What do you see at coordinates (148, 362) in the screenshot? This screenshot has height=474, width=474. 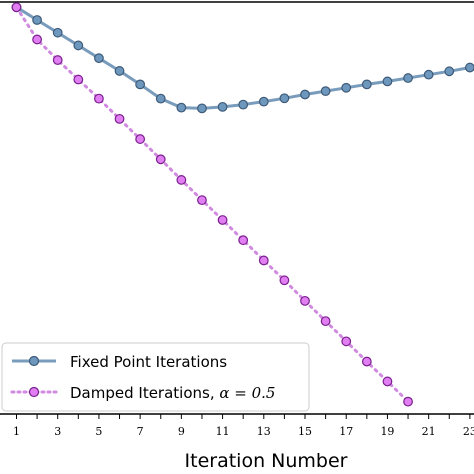 I see `legend-label-fixed-point: Fixed Point Iterations` at bounding box center [148, 362].